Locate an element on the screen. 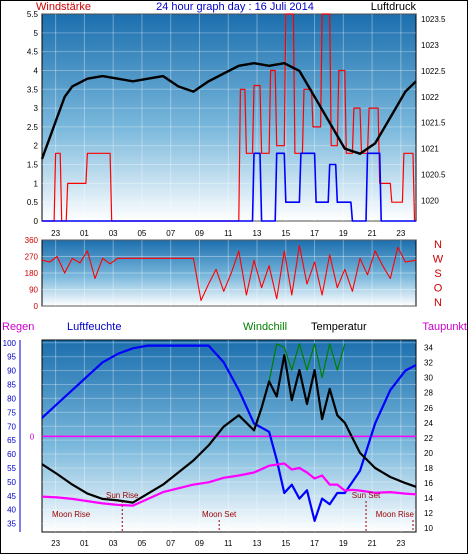 The height and width of the screenshot is (560, 470). temperature-axis-title: Temperatur is located at coordinates (339, 327).